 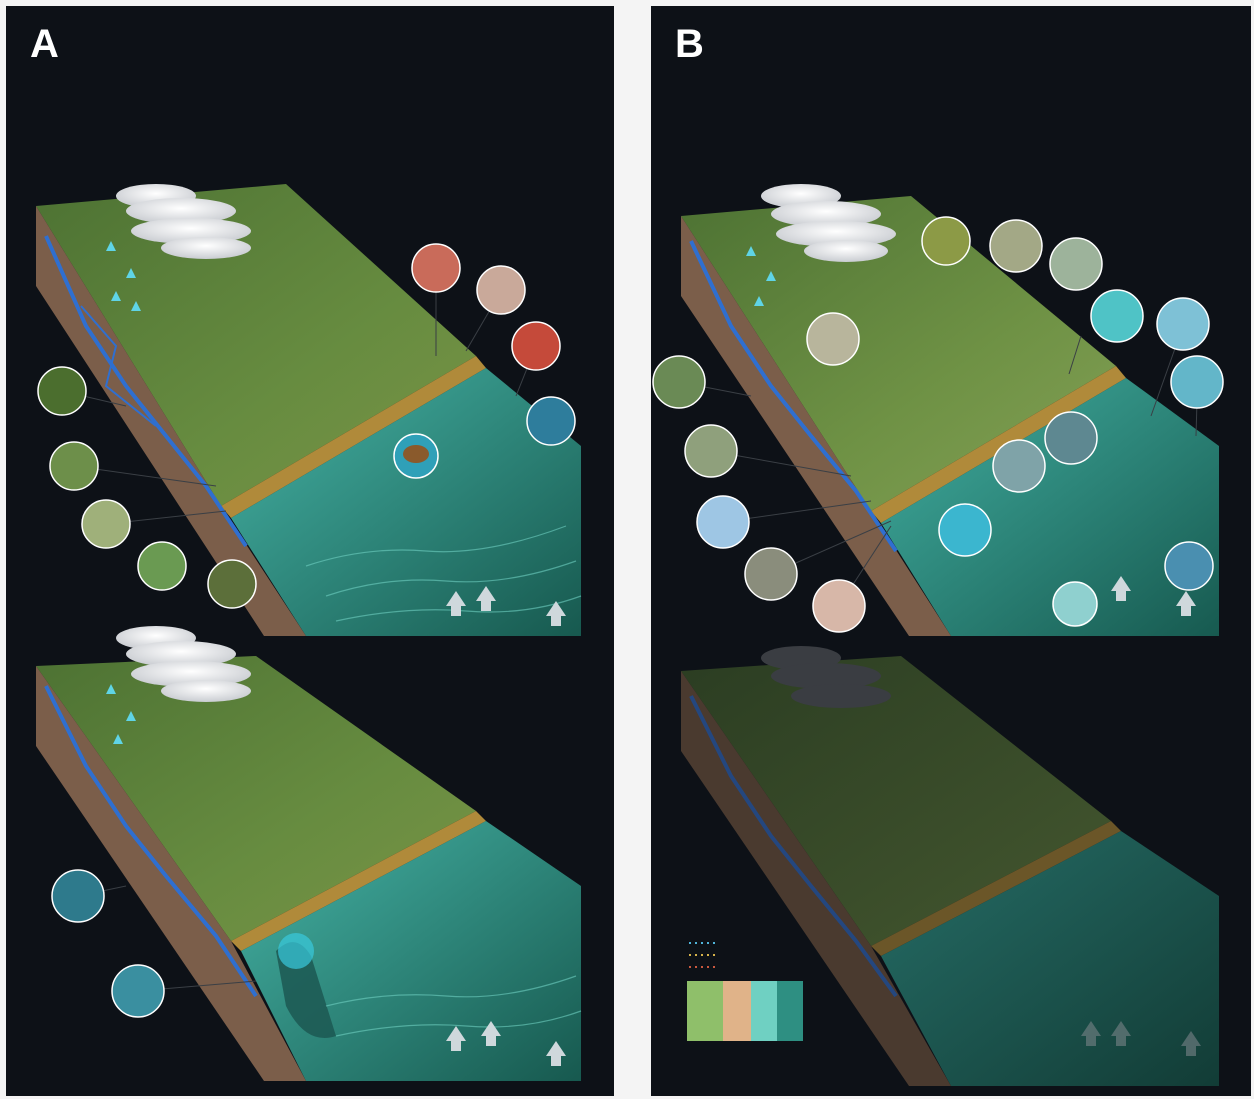 I want to click on groundwater-branch, so click(x=118, y=366).